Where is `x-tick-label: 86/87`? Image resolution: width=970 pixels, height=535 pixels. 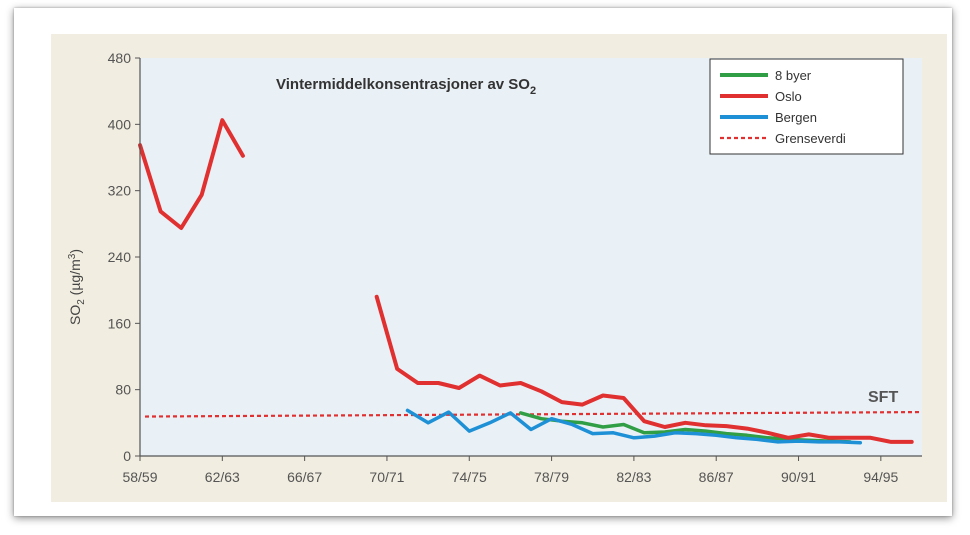
x-tick-label: 86/87 is located at coordinates (716, 477).